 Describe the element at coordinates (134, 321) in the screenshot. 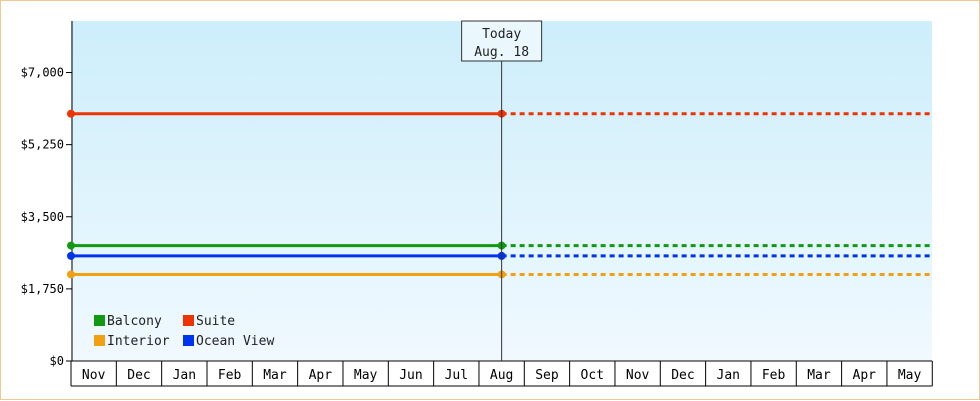

I see `legend-label: Balcony` at that location.